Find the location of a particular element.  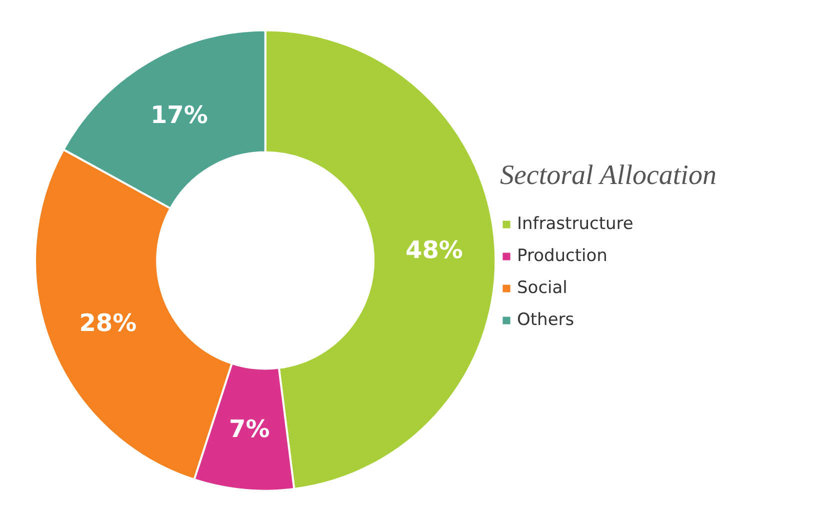

legend-label: Social is located at coordinates (542, 288).